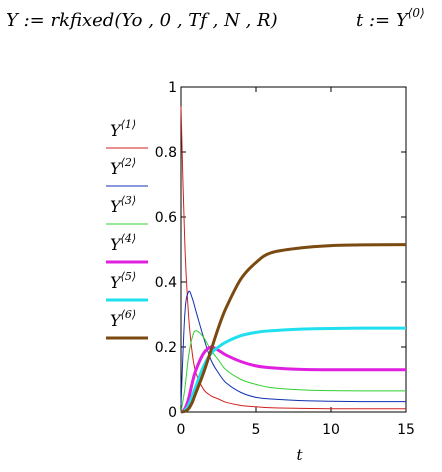 This screenshot has width=442, height=472. I want to click on y-tick-label: 0.8, so click(166, 153).